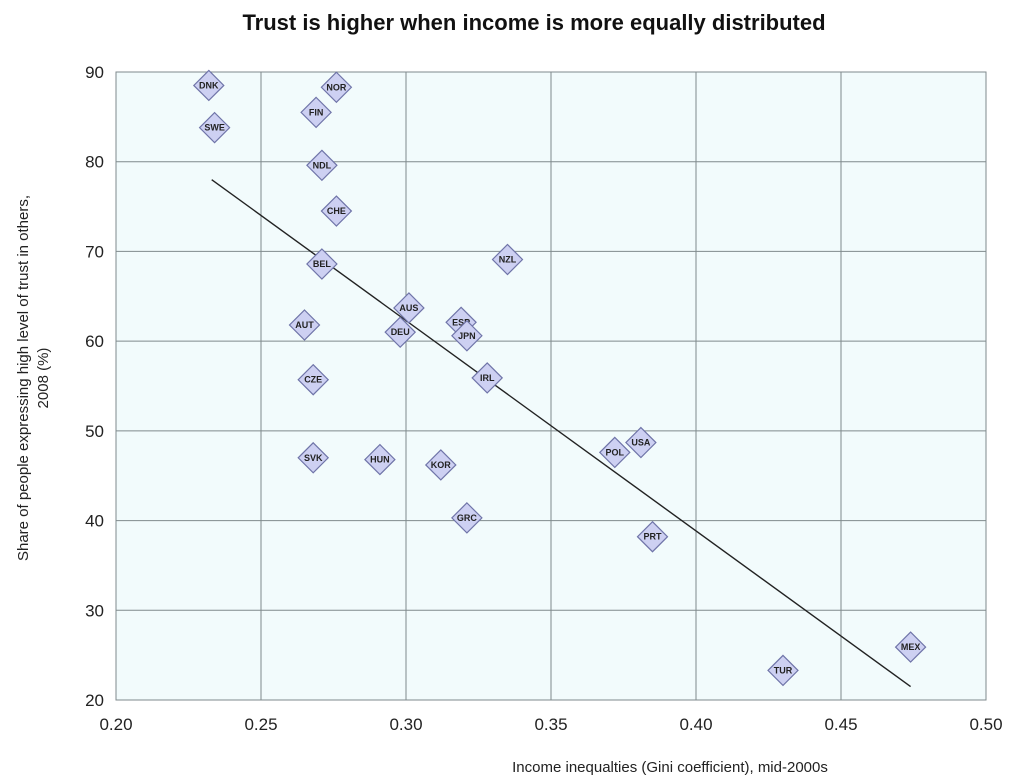 The image size is (1012, 778). I want to click on data-point-grc: GRC, so click(467, 518).